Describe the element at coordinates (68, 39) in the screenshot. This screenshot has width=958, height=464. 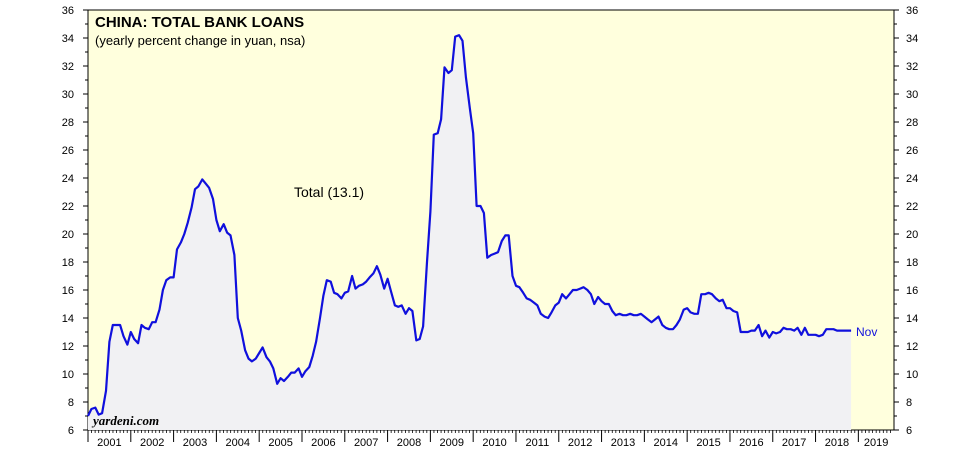
I see `y-tick-label-left: 34` at that location.